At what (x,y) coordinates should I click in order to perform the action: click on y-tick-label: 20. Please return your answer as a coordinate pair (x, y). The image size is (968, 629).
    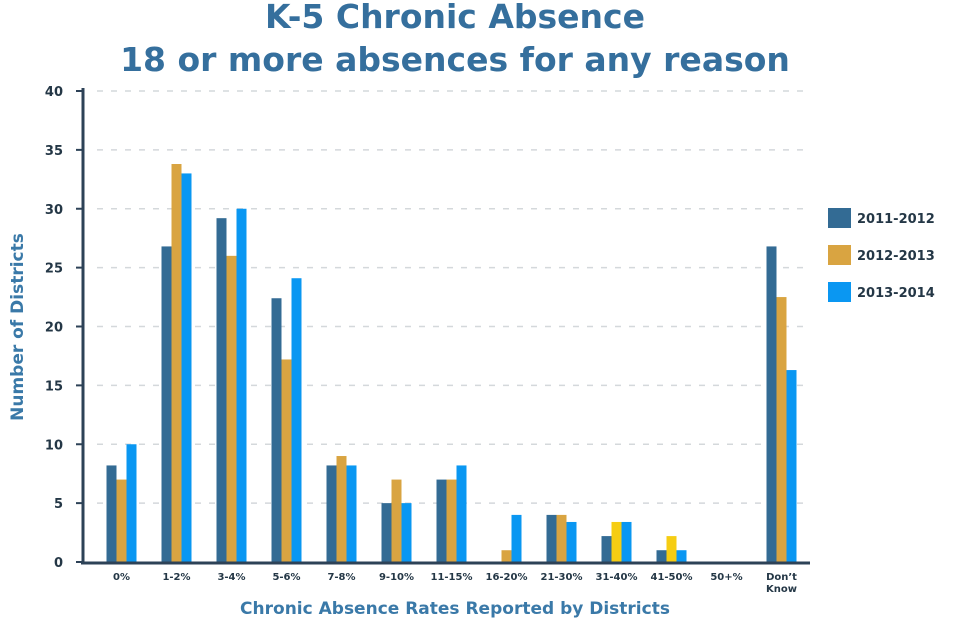
    Looking at the image, I should click on (54, 328).